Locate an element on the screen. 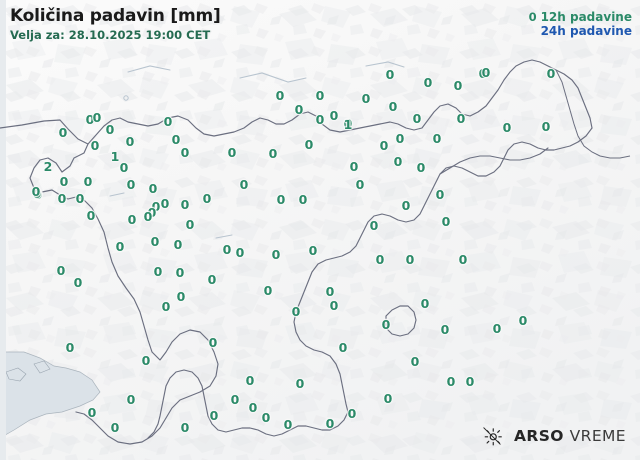 The width and height of the screenshot is (640, 460). legend-label-12h: 12h padavine is located at coordinates (586, 17).